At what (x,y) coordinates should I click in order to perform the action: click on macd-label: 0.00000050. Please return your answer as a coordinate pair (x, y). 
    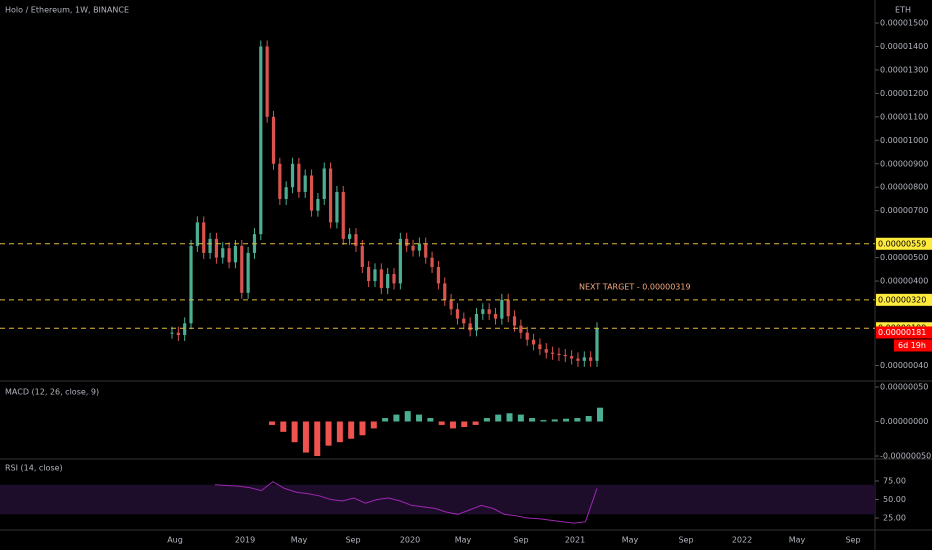
    Looking at the image, I should click on (904, 387).